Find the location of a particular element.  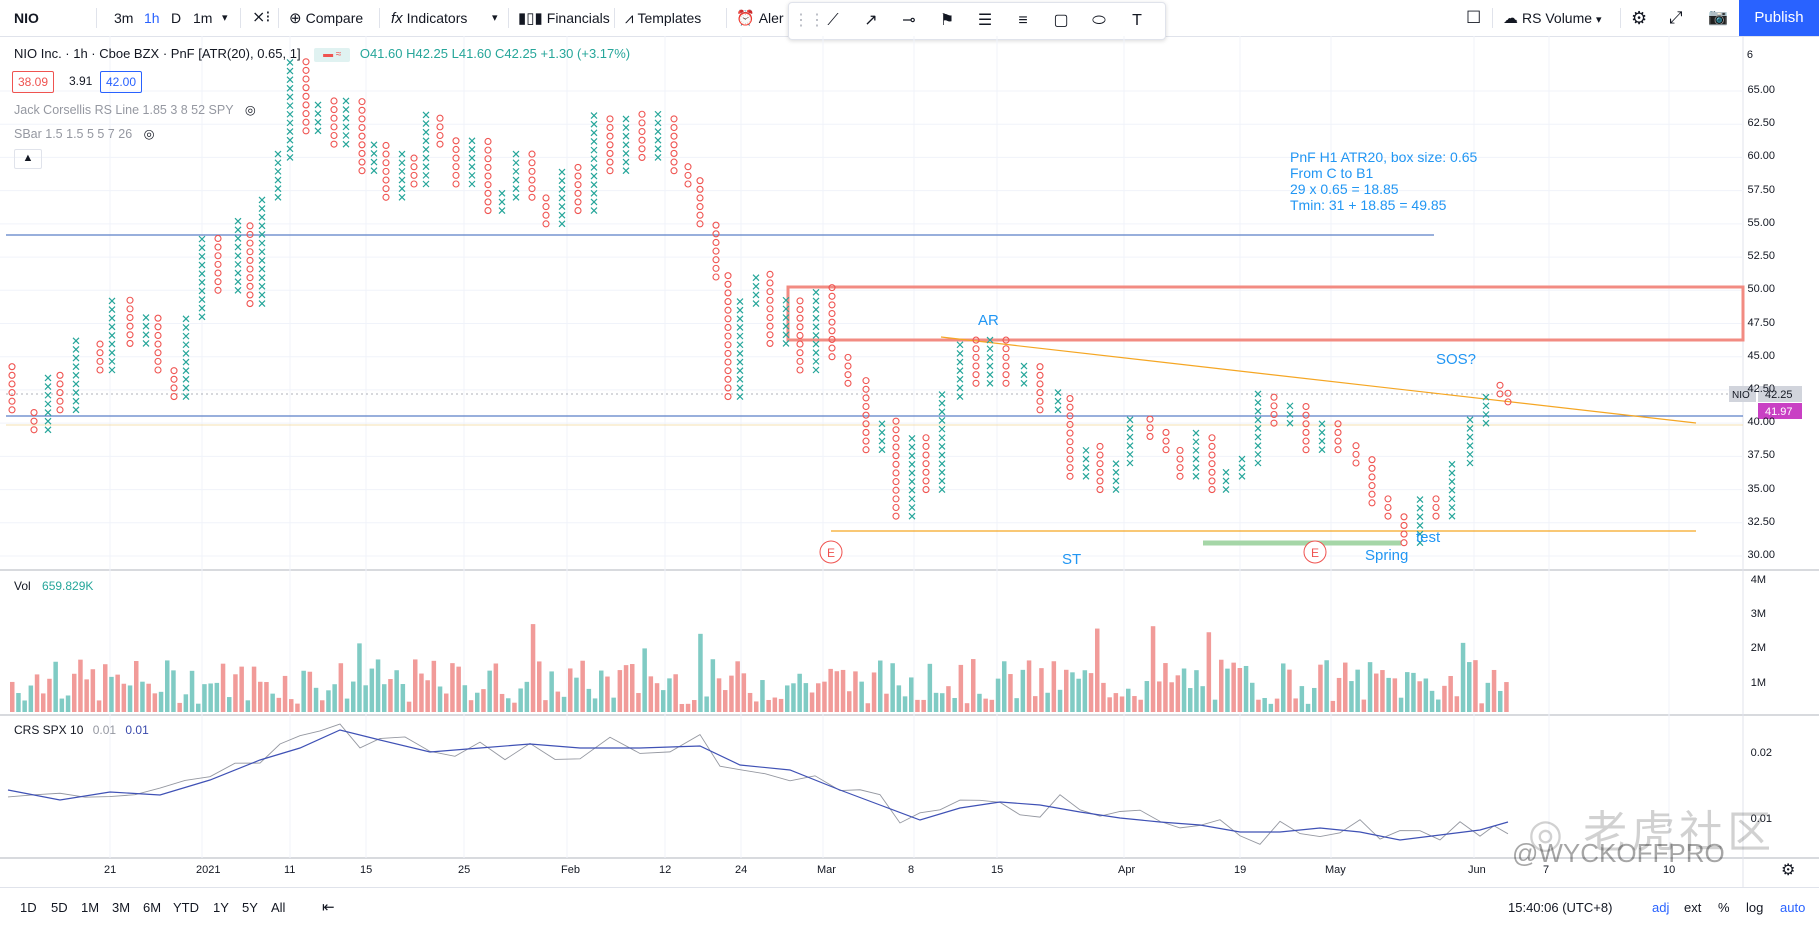

trend-line-icon: ⟋ is located at coordinates (833, 20).